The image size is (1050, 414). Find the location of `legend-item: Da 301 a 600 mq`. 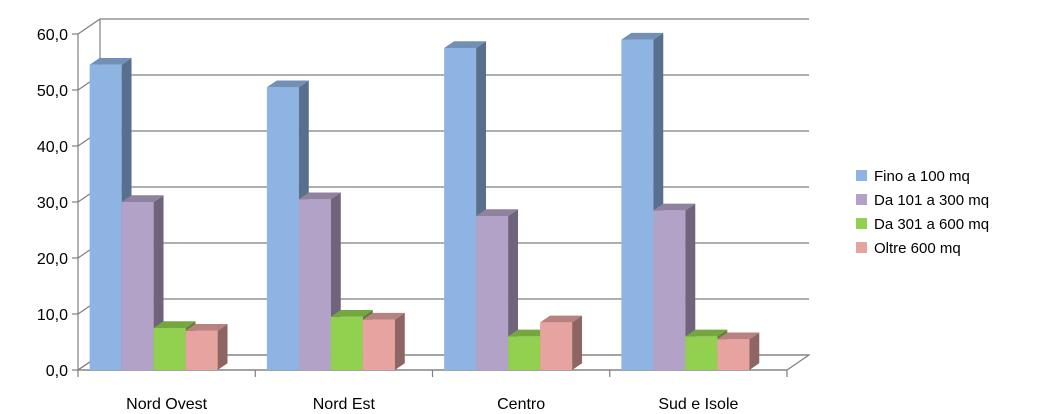

legend-item: Da 301 a 600 mq is located at coordinates (922, 224).